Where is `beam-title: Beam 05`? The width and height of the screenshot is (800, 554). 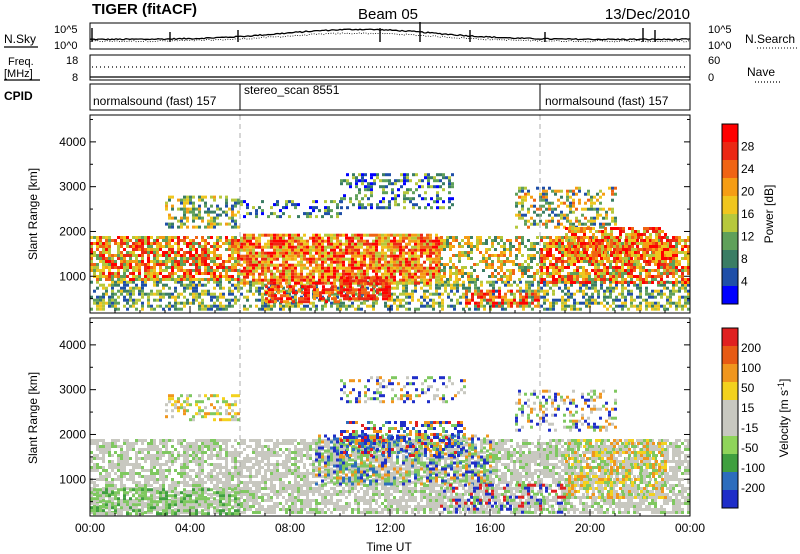 beam-title: Beam 05 is located at coordinates (388, 14).